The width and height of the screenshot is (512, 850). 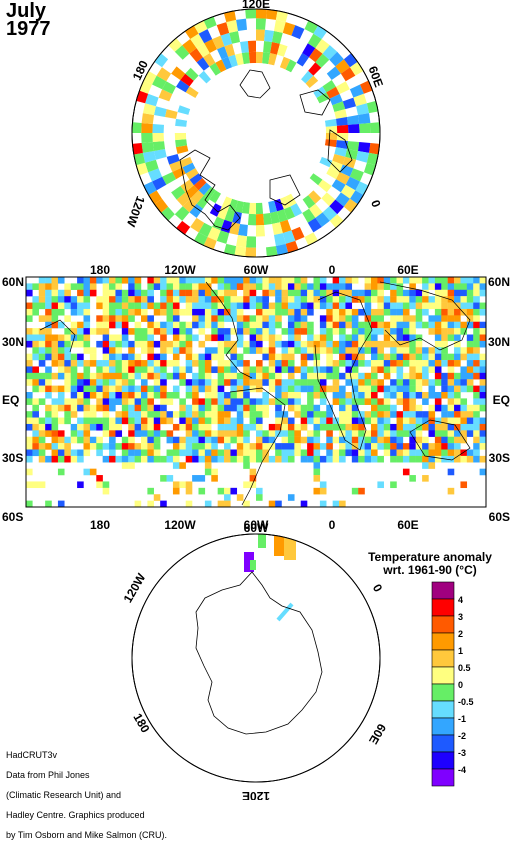 I want to click on lat-tick-label-left: 30N, so click(x=13, y=342).